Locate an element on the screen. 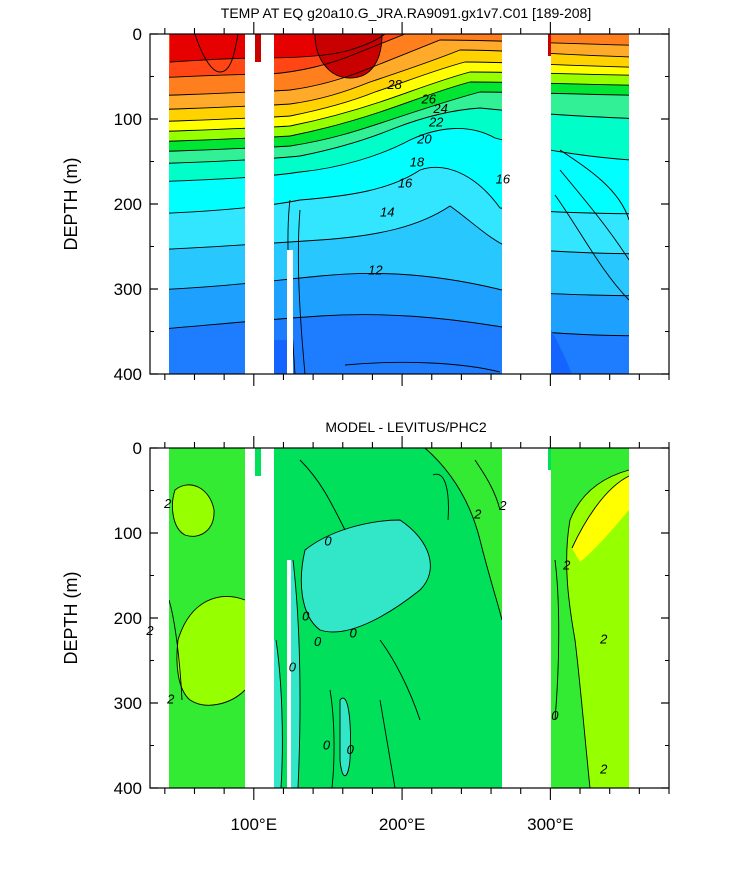 Image resolution: width=732 pixels, height=895 pixels. contour-label: 18 is located at coordinates (417, 161).